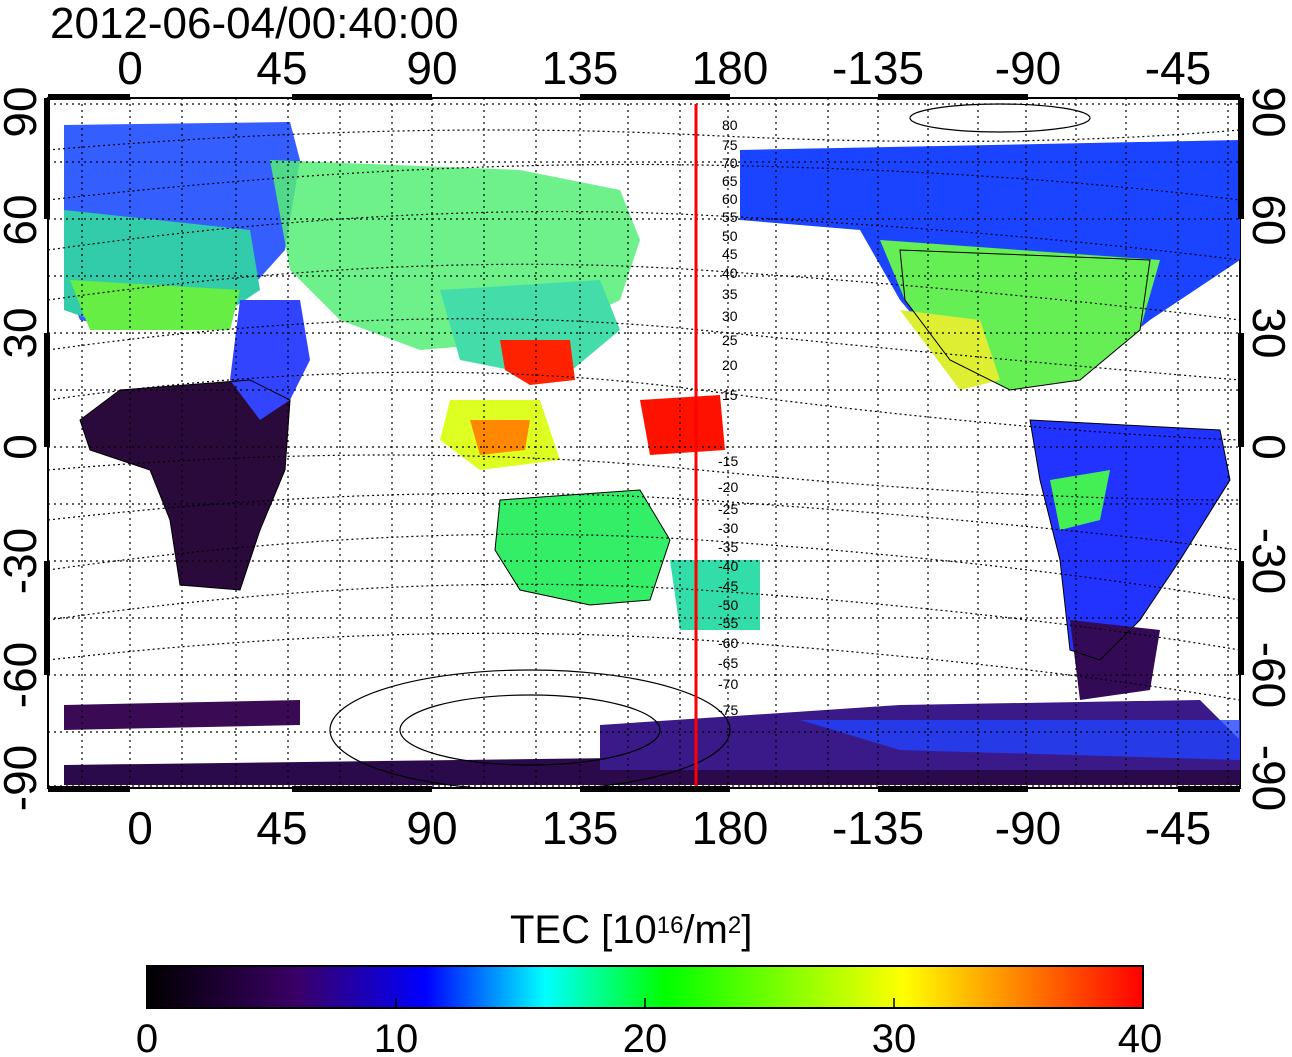  Describe the element at coordinates (728, 509) in the screenshot. I see `contour-label: -25` at that location.